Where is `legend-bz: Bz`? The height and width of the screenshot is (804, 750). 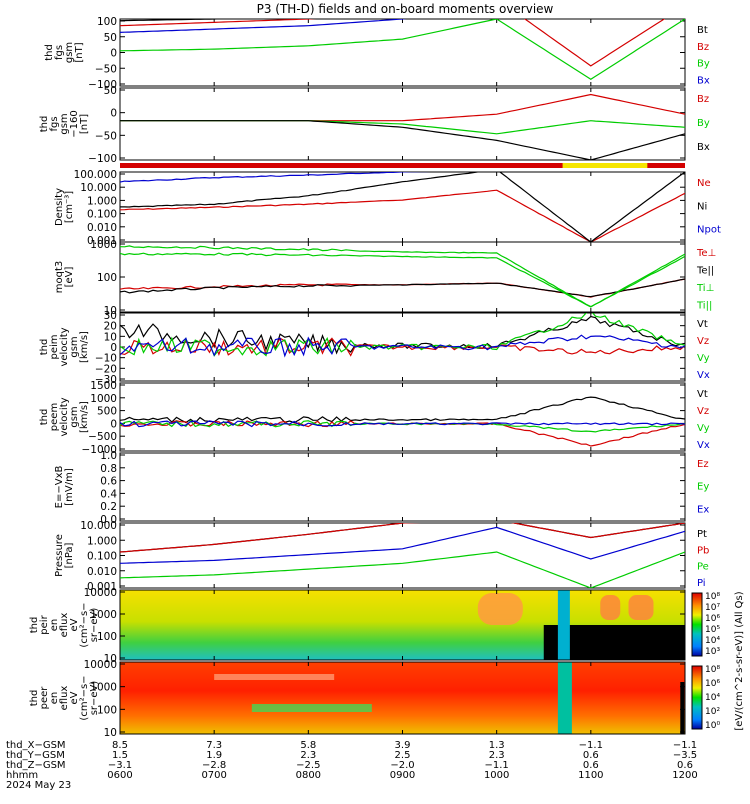 legend-bz: Bz is located at coordinates (703, 47).